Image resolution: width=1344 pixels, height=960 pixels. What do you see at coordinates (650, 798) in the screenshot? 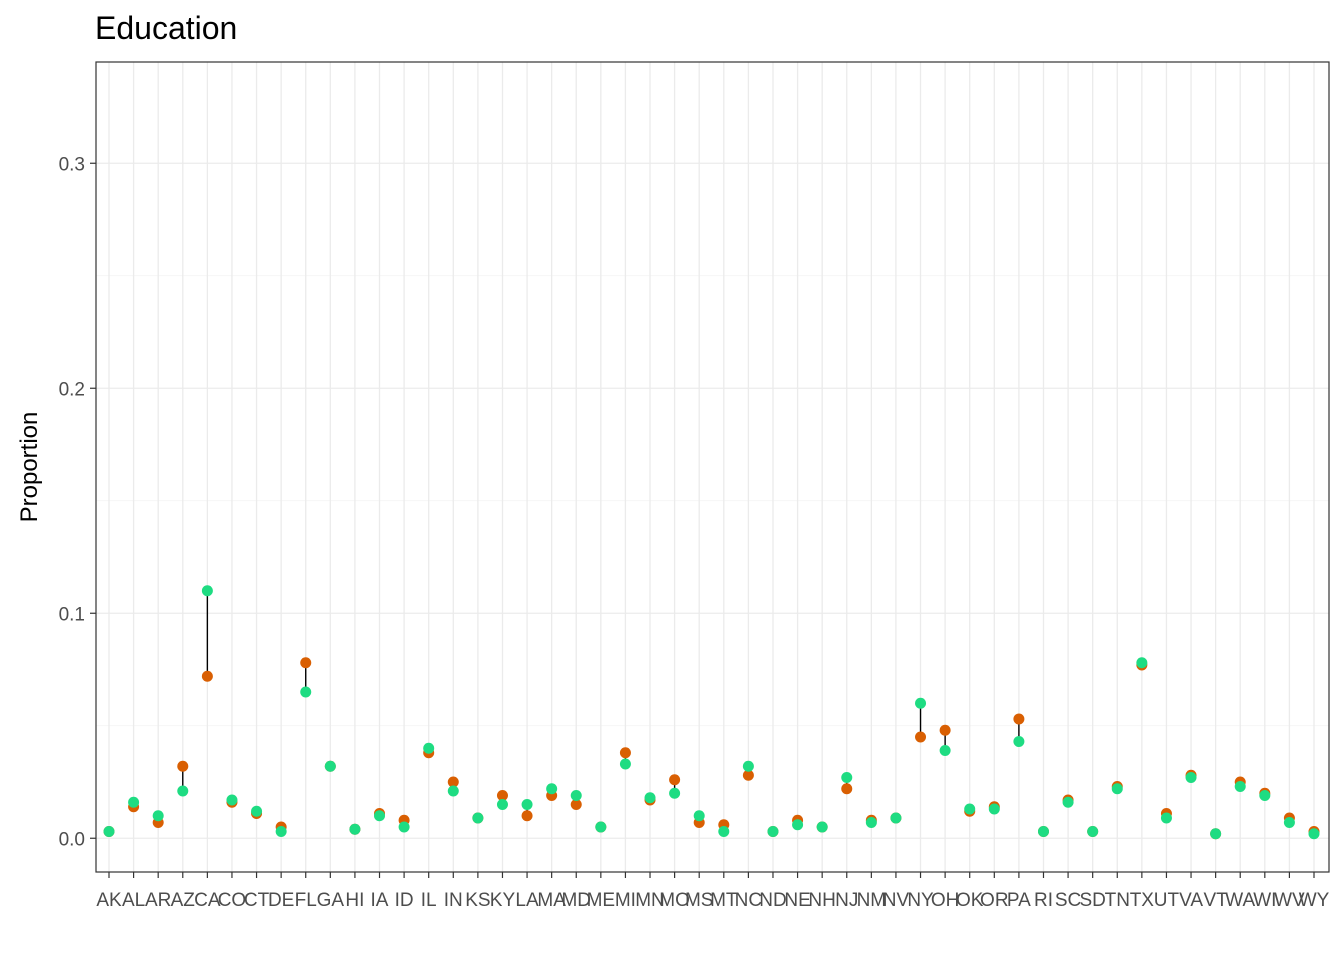
I see `point-series2-MN` at bounding box center [650, 798].